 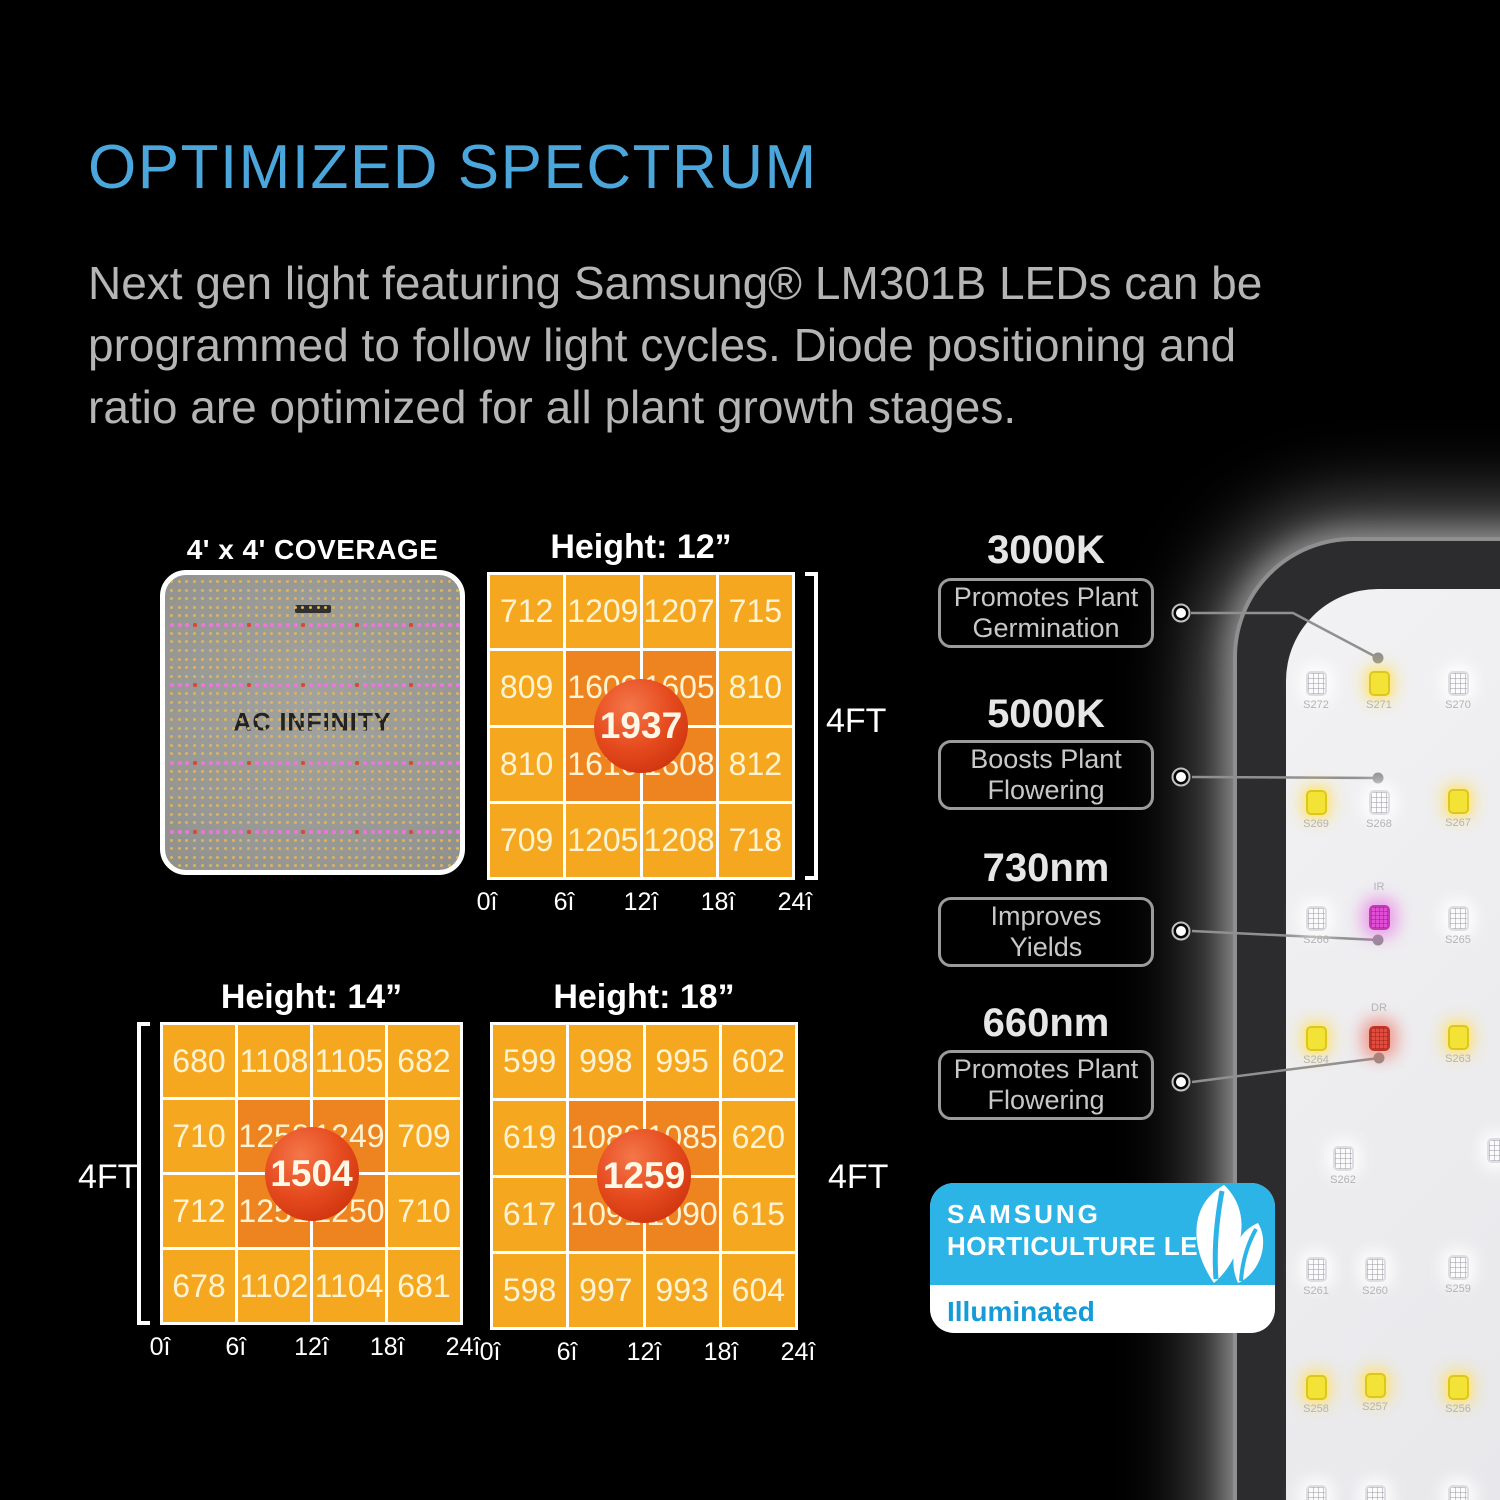 What do you see at coordinates (758, 1214) in the screenshot?
I see `ppfd-cell: 615` at bounding box center [758, 1214].